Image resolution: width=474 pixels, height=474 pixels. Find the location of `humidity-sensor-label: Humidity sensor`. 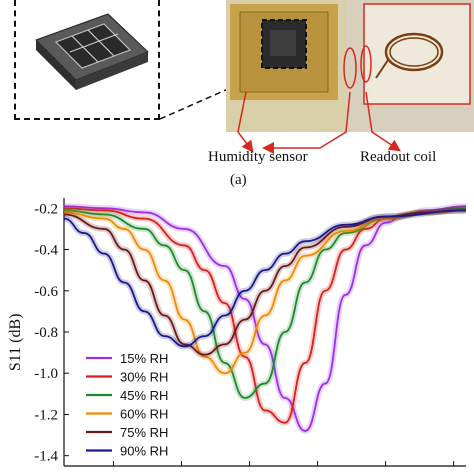

humidity-sensor-label: Humidity sensor is located at coordinates (258, 157).